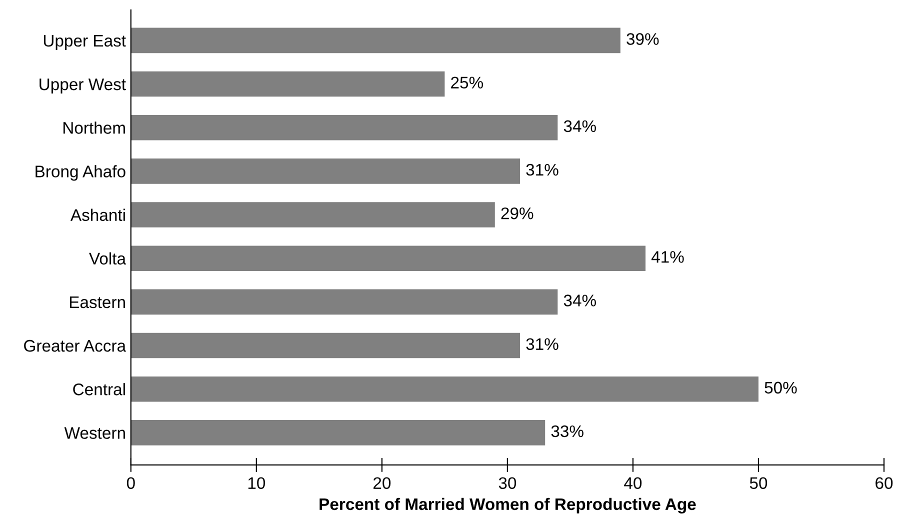  I want to click on y-tick-label: Western, so click(94, 433).